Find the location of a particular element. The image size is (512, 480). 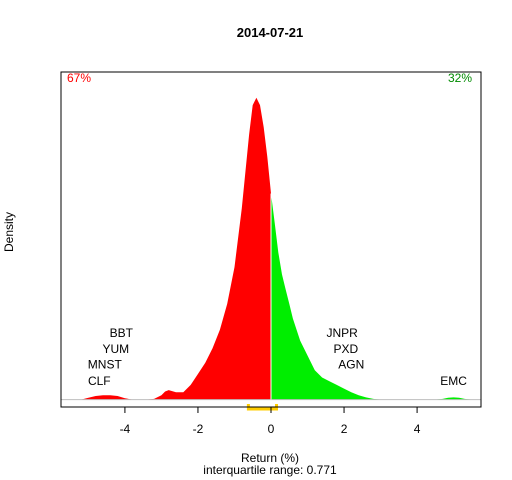

iqr-caption: interquartile range: 0.771 is located at coordinates (270, 470).